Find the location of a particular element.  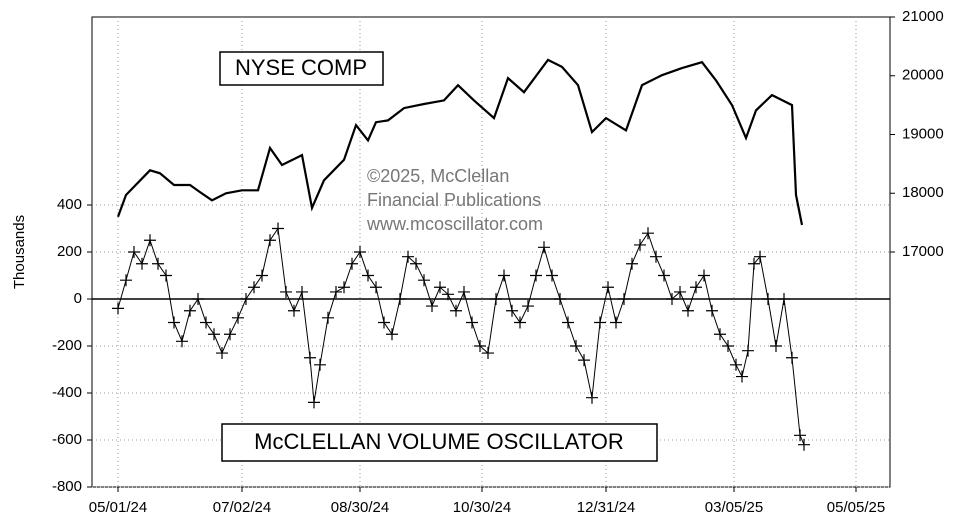

x-tick-label: 03/05/25 is located at coordinates (734, 507).